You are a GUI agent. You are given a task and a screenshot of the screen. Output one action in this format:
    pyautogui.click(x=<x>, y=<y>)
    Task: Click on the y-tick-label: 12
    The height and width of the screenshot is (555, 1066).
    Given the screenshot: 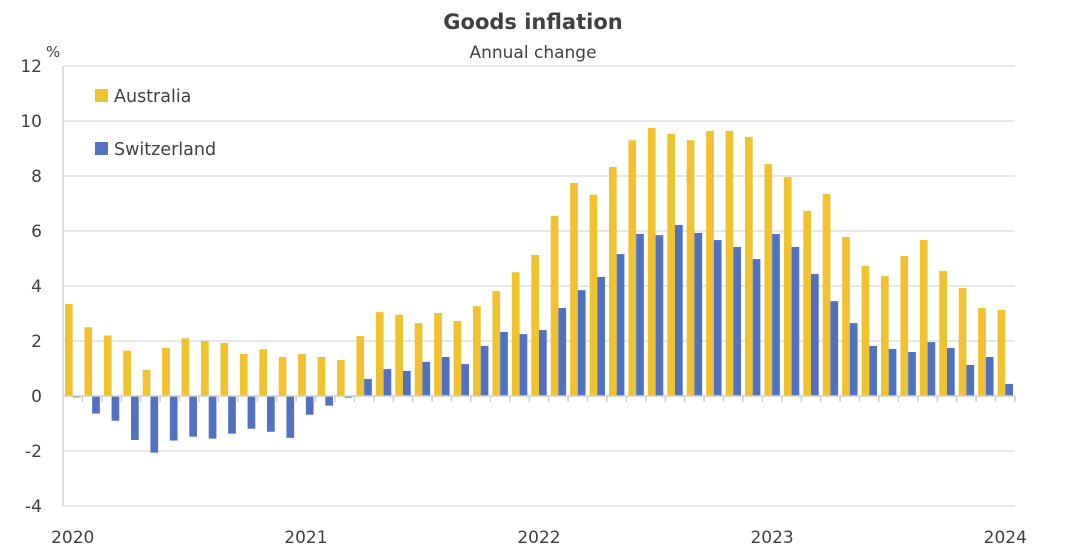 What is the action you would take?
    pyautogui.click(x=31, y=67)
    